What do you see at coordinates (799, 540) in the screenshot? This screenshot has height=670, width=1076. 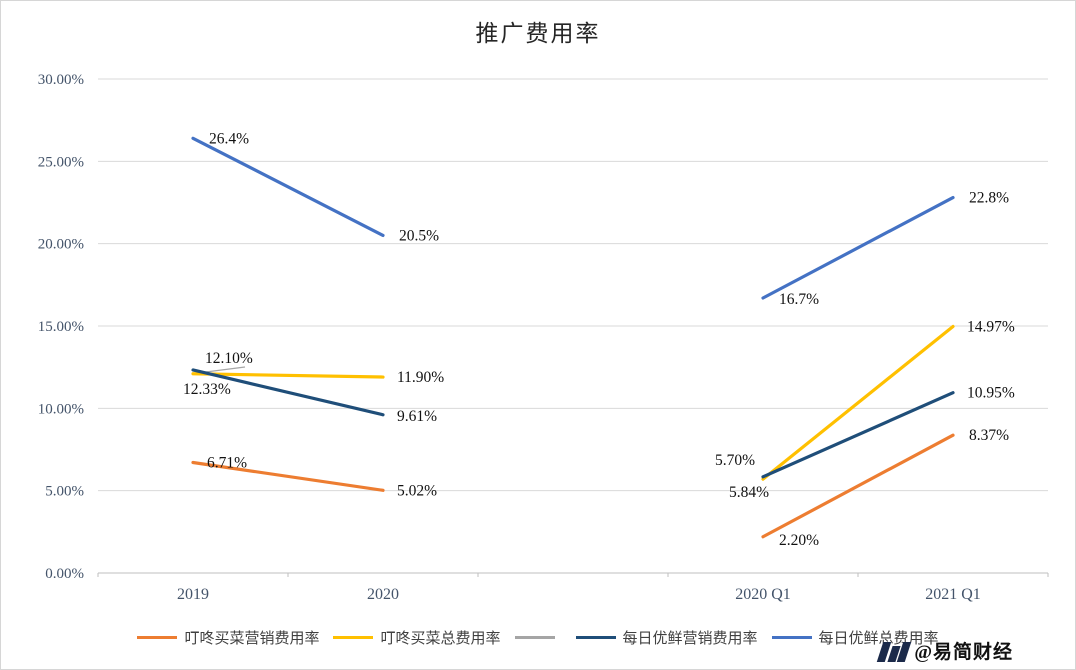 I see `data-label: 2.20%` at bounding box center [799, 540].